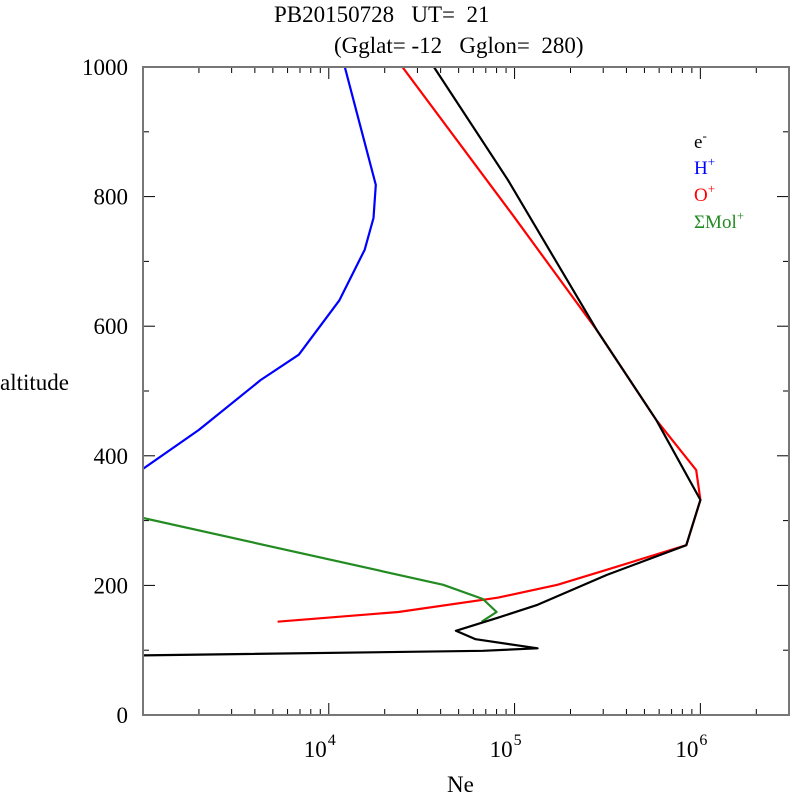 This screenshot has height=796, width=792. I want to click on legend-label: H+, so click(704, 166).